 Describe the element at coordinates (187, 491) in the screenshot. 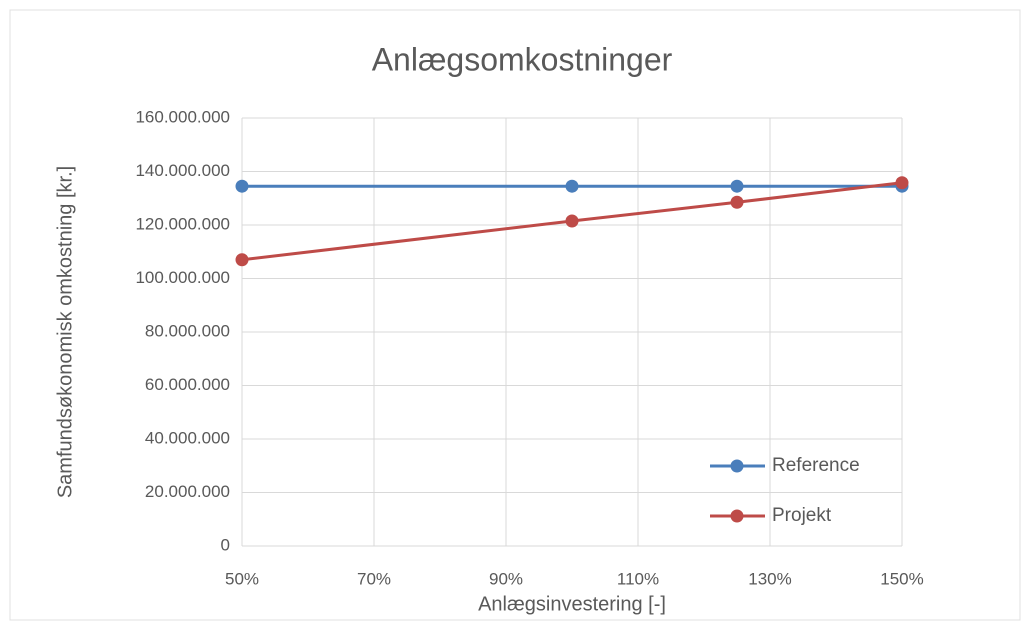

I see `y-tick-label: 20.000.000` at that location.